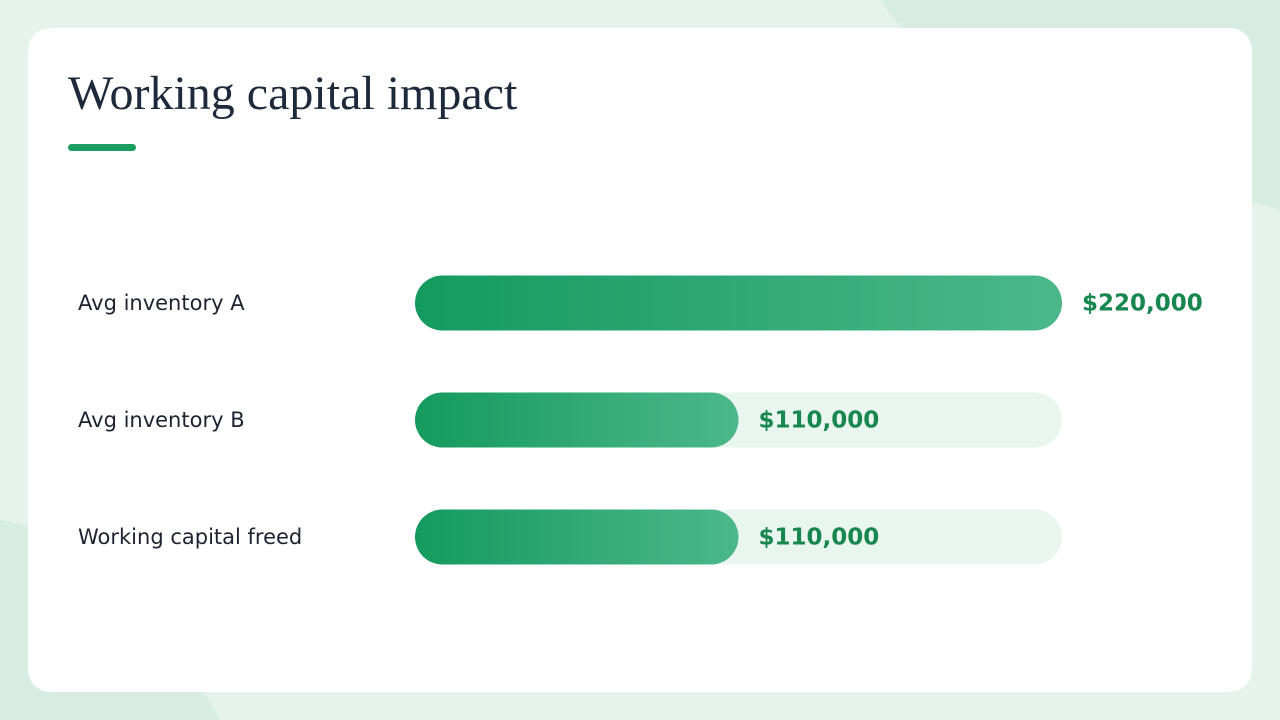 This screenshot has width=1280, height=720. What do you see at coordinates (1142, 304) in the screenshot?
I see `value-label: $220,000` at bounding box center [1142, 304].